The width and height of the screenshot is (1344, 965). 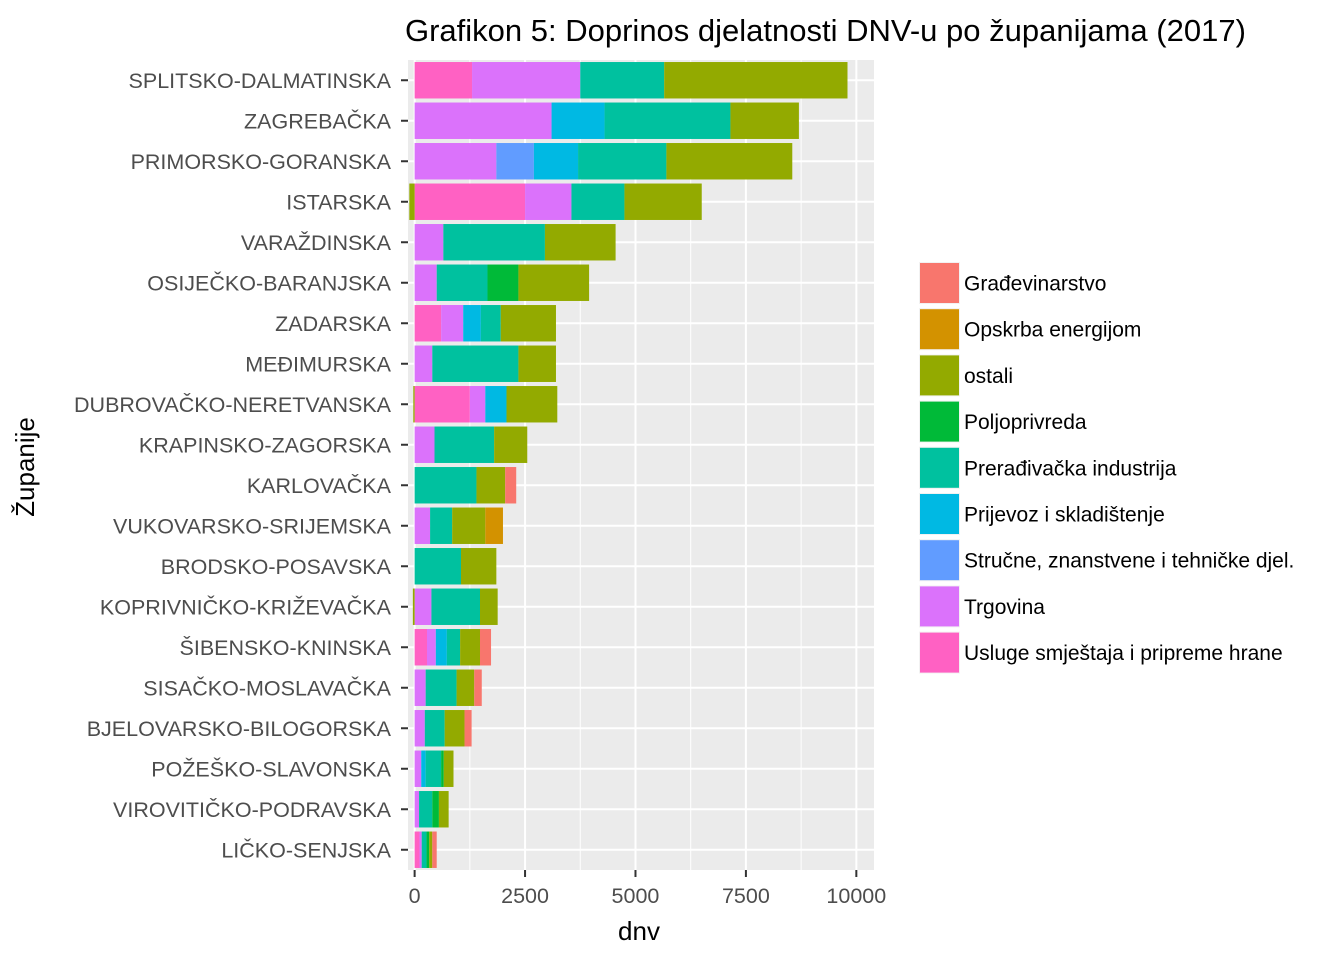 I want to click on x-axis: 0 2500 5000 7500 10000, so click(x=647, y=889).